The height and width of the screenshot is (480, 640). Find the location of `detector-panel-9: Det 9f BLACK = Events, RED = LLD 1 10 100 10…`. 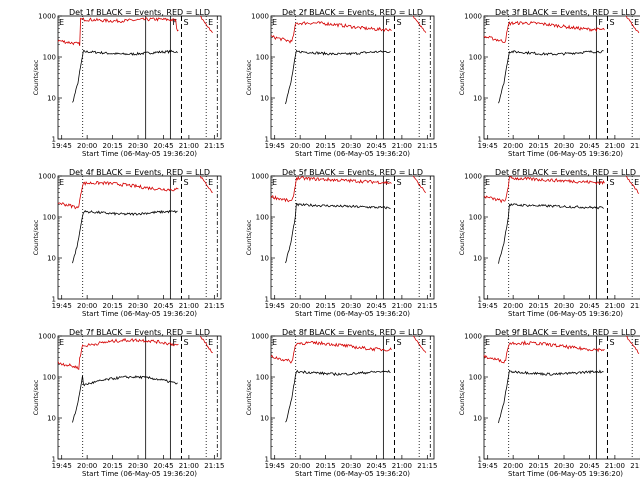

detector-panel-9: Det 9f BLACK = Events, RED = LLD 1 10 100 10… is located at coordinates (549, 403).